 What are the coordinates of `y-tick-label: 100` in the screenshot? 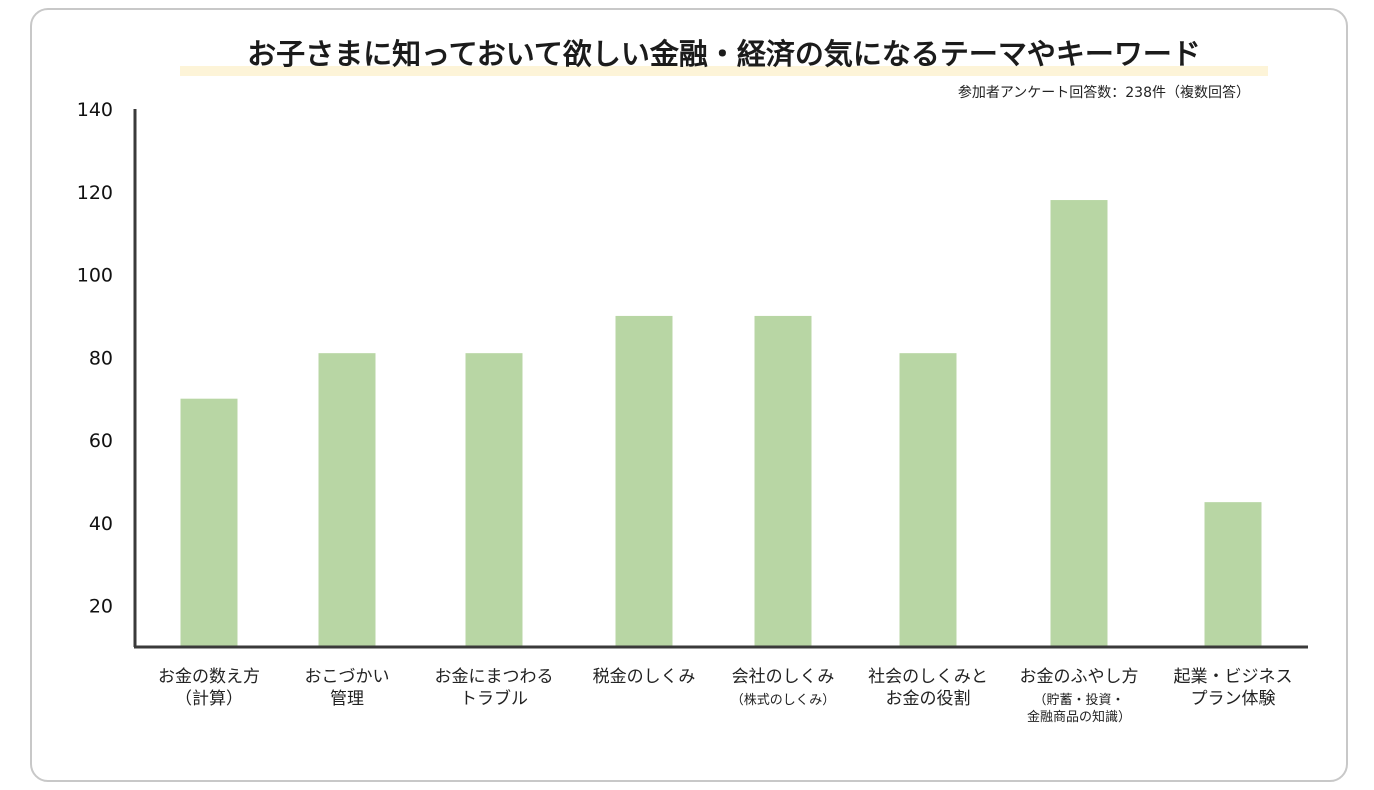 It's located at (95, 276).